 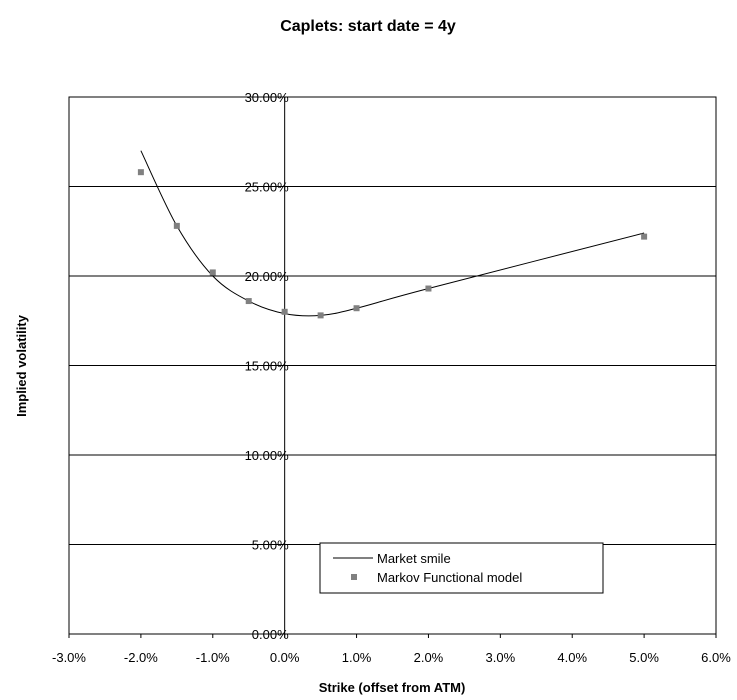 I want to click on y-tick-label: 15.00%, so click(x=267, y=366).